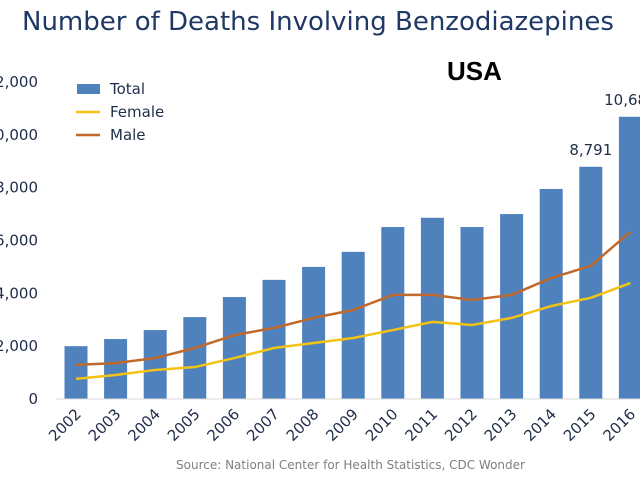 This screenshot has height=480, width=640. Describe the element at coordinates (393, 313) in the screenshot. I see `bar-total-2010` at that location.